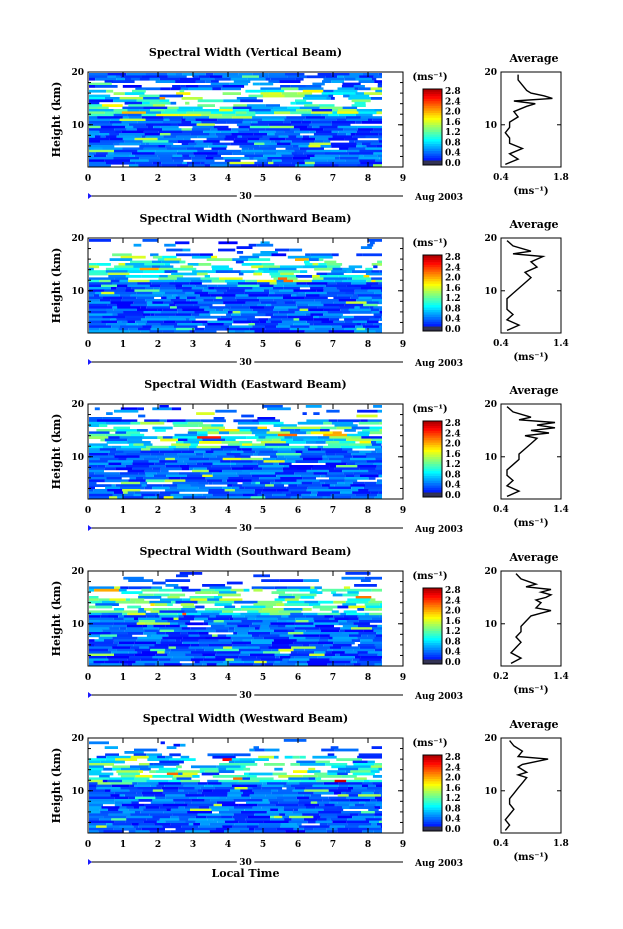  Describe the element at coordinates (245, 618) in the screenshot. I see `plot-frame` at that location.